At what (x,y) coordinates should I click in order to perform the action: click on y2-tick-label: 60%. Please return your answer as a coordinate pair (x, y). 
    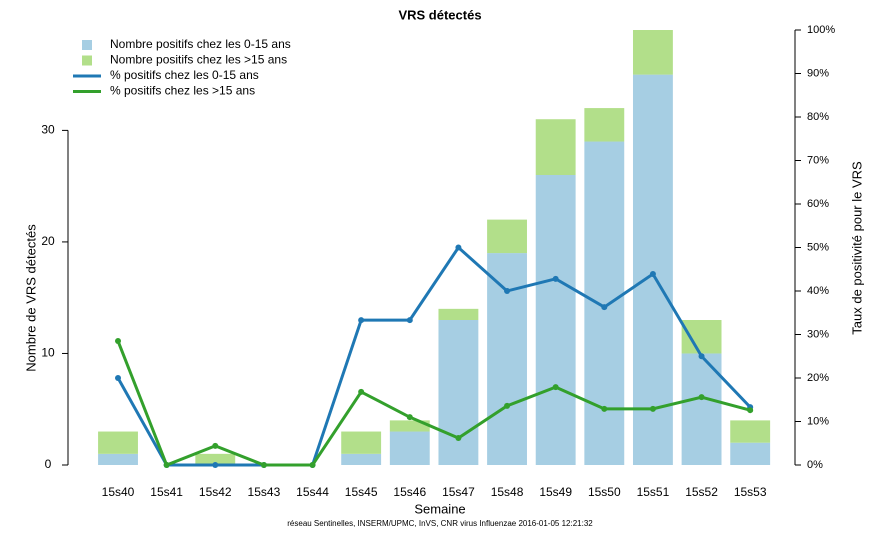
    Looking at the image, I should click on (818, 204).